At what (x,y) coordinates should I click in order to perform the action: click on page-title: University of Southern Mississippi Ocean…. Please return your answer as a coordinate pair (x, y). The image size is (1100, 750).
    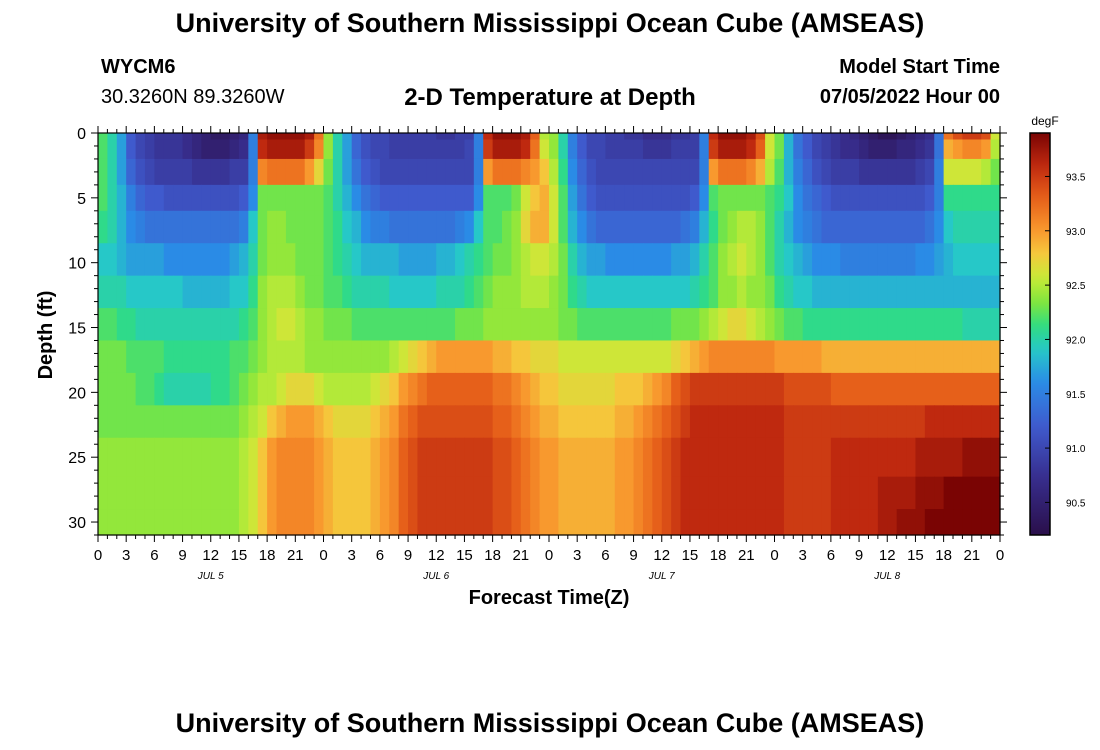
    Looking at the image, I should click on (550, 23).